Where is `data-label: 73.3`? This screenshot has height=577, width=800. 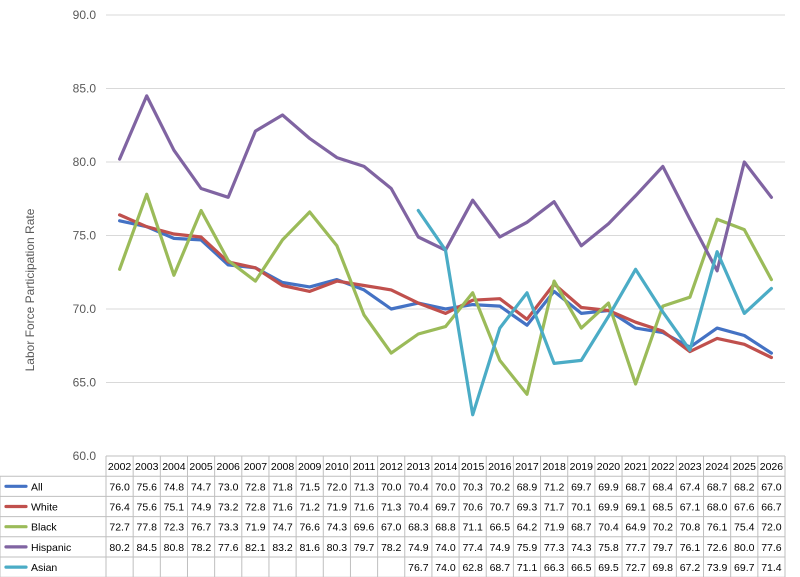
data-label: 73.3 is located at coordinates (228, 528).